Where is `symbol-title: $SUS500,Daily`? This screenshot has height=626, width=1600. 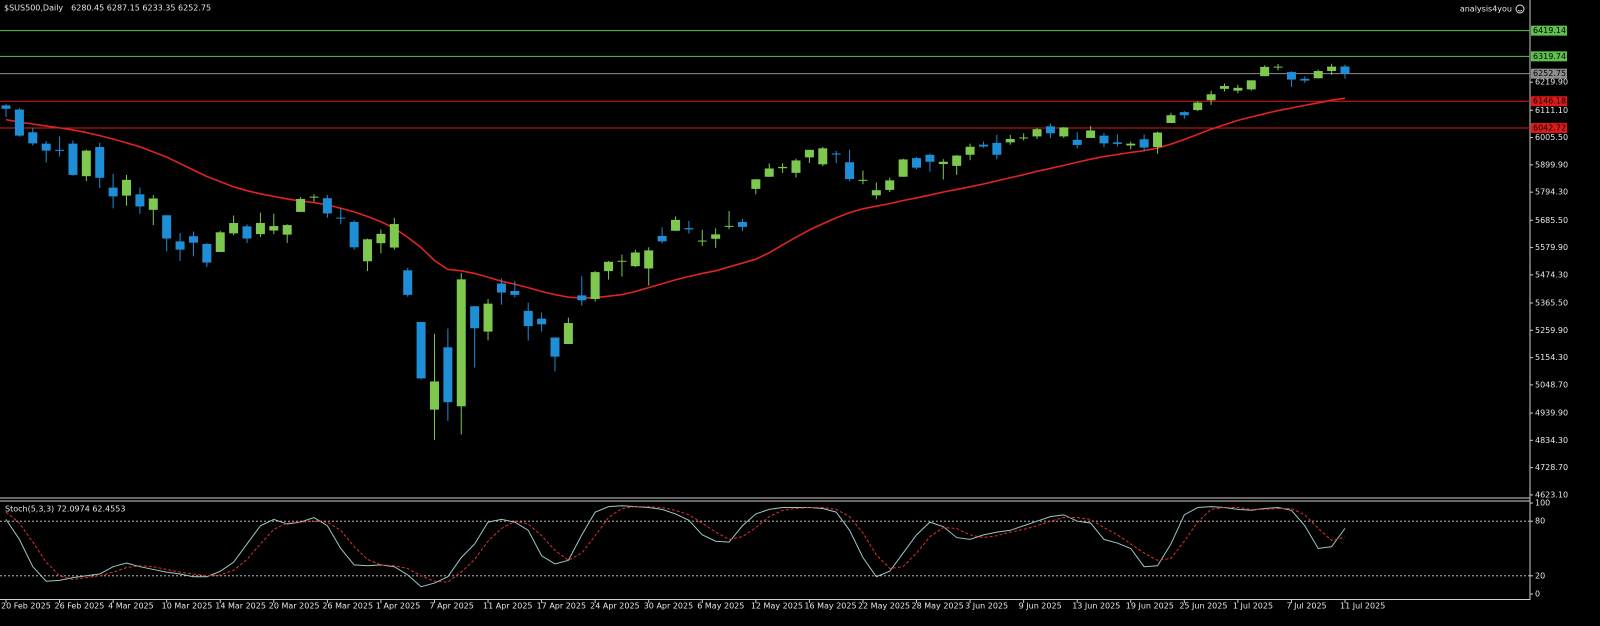
symbol-title: $SUS500,Daily is located at coordinates (33, 8).